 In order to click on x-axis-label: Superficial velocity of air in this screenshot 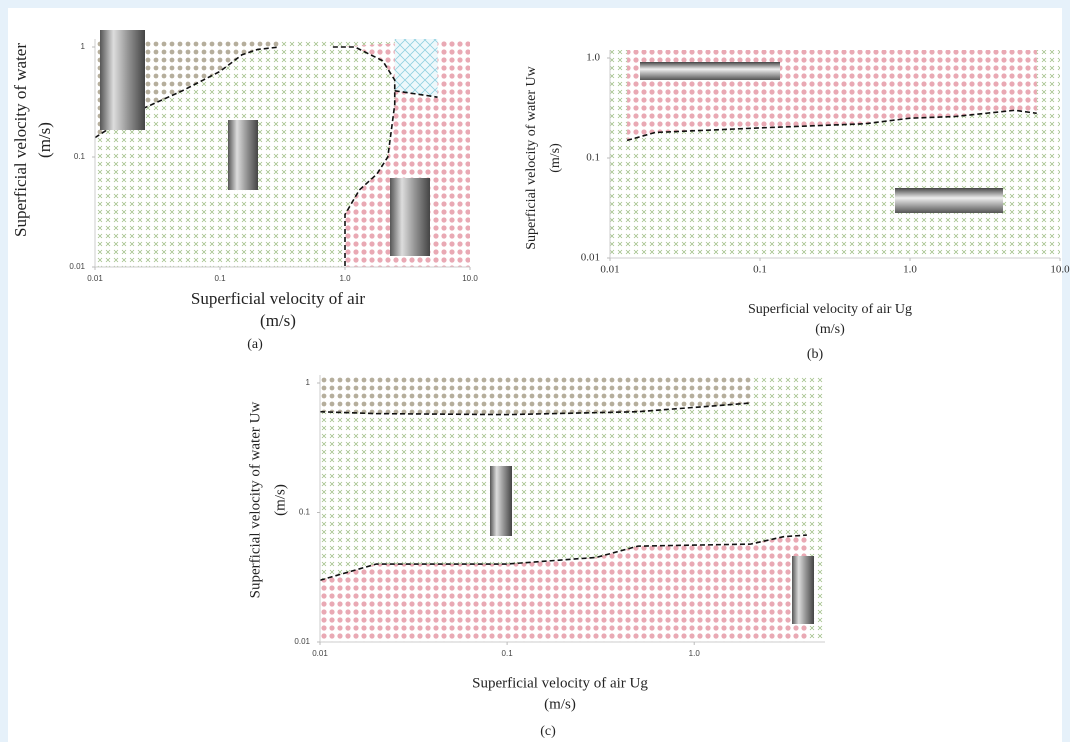, I will do `click(278, 298)`.